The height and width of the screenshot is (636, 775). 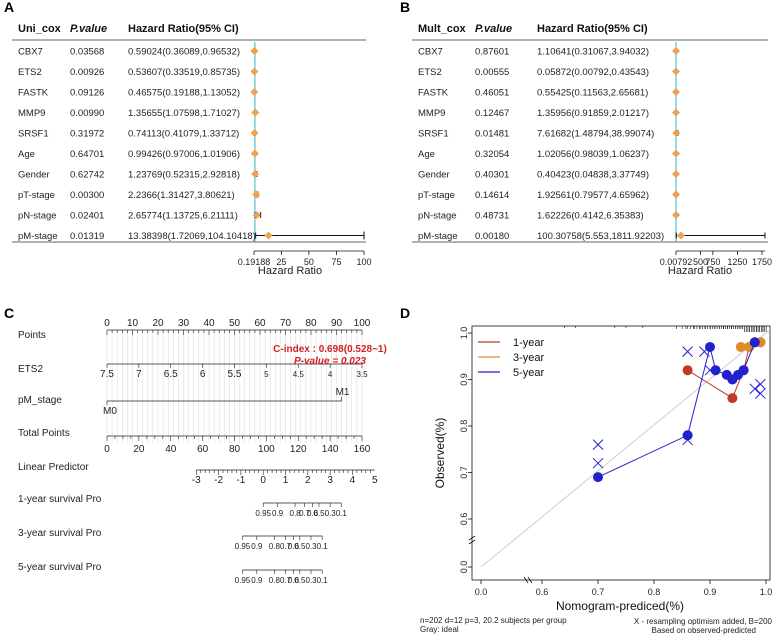 What do you see at coordinates (60, 533) in the screenshot?
I see `nomogram-row-label: 3-year survival Pro` at bounding box center [60, 533].